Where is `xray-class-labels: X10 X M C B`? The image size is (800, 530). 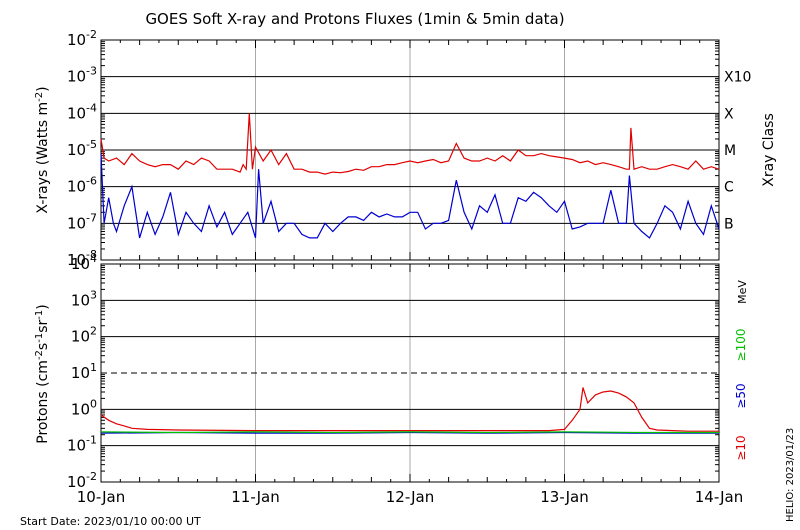 xray-class-labels: X10 X M C B is located at coordinates (737, 151).